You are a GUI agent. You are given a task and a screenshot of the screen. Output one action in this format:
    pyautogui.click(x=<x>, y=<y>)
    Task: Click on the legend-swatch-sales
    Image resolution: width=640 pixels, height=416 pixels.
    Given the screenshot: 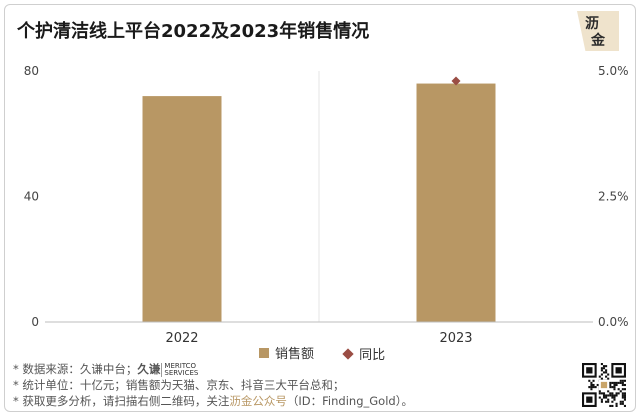 What is the action you would take?
    pyautogui.click(x=264, y=352)
    